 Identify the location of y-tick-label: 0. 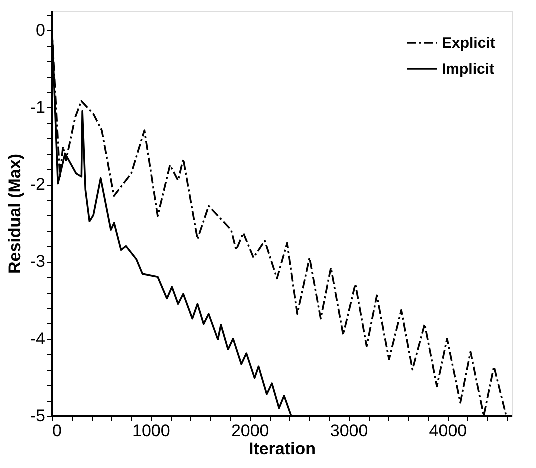
(41, 30).